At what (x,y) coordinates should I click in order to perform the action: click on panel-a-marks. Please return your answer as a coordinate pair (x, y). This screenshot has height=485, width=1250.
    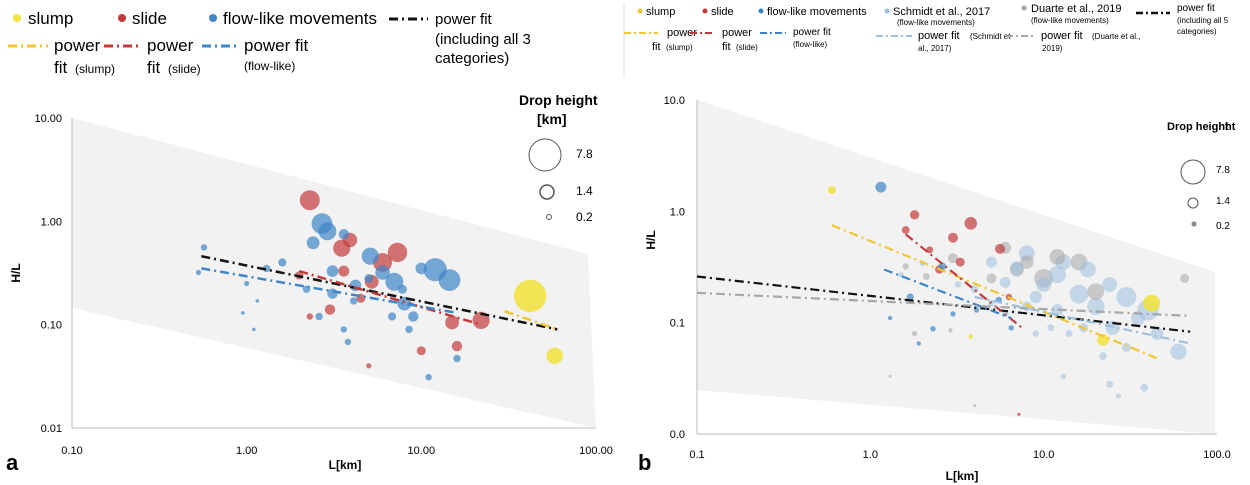
    Looking at the image, I should click on (379, 285).